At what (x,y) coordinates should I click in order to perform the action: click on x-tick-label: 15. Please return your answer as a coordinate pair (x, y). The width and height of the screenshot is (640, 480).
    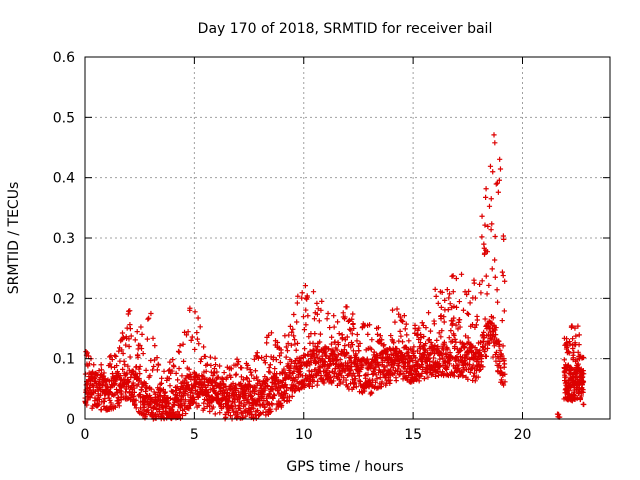
    Looking at the image, I should click on (413, 435).